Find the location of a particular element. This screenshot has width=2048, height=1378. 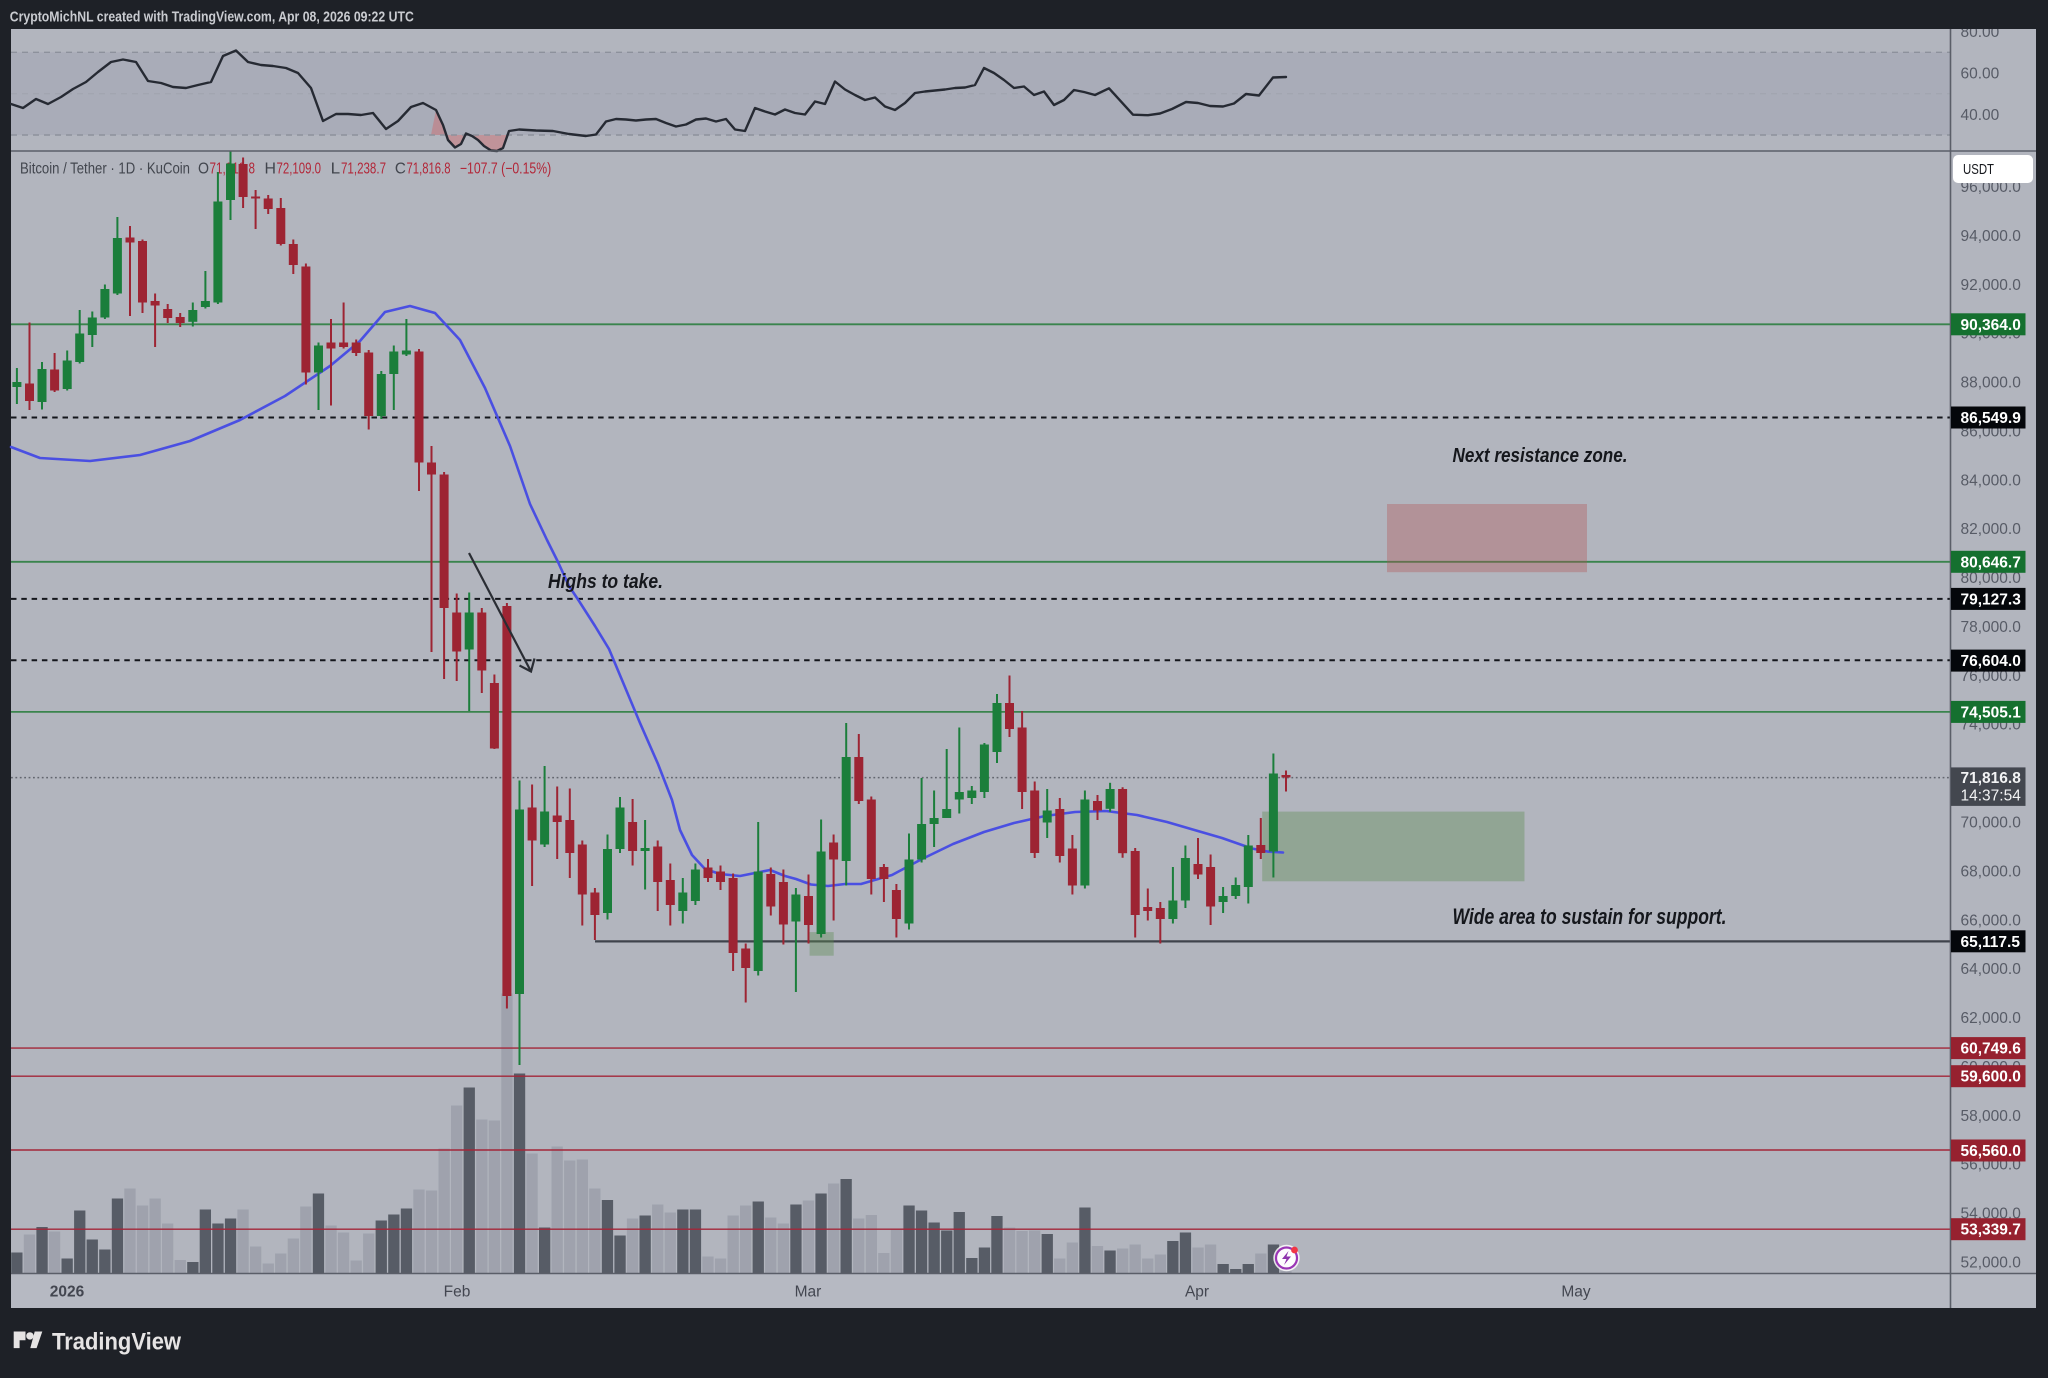

svg-text: Mar is located at coordinates (808, 1292).